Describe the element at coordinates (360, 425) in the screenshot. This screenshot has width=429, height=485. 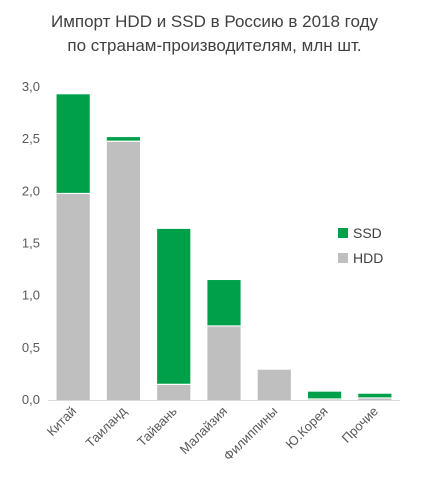
I see `x-tick-label: Прочие` at that location.